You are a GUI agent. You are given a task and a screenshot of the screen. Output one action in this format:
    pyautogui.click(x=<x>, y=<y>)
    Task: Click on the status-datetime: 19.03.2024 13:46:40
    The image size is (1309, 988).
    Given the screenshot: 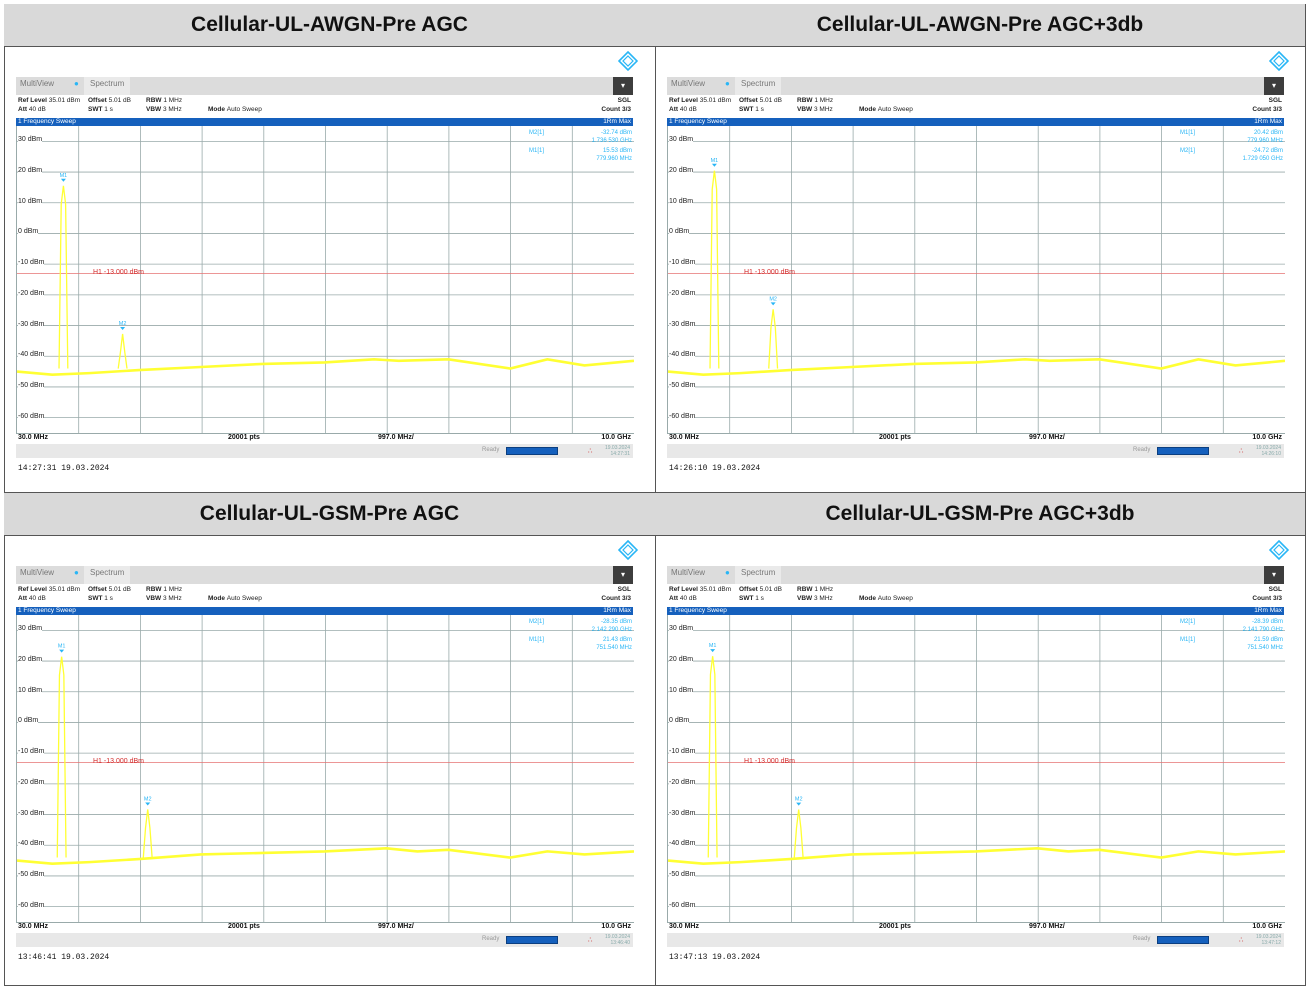 What is the action you would take?
    pyautogui.click(x=617, y=940)
    